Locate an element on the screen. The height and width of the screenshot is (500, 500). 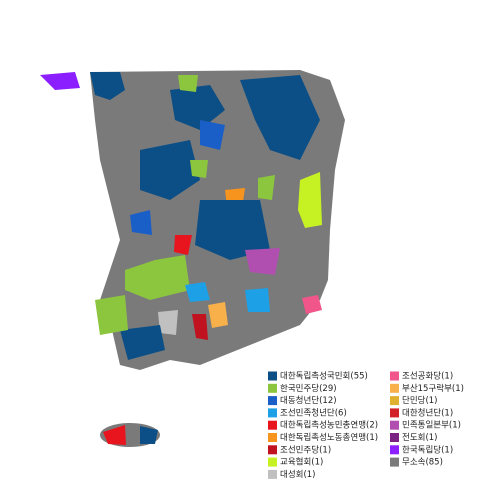
legend-label: 대한독립촉성국민회(55) is located at coordinates (324, 376).